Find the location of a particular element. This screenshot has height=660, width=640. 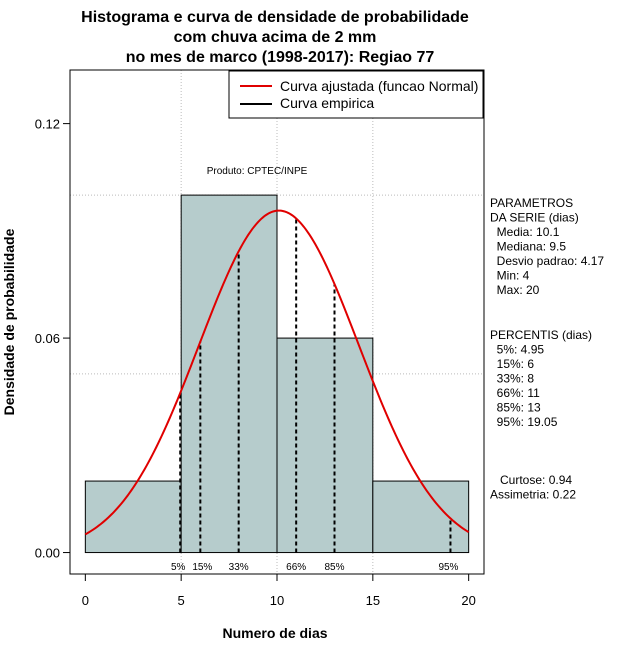

parameters-line-3: Mediana: 9.5 is located at coordinates (528, 247).